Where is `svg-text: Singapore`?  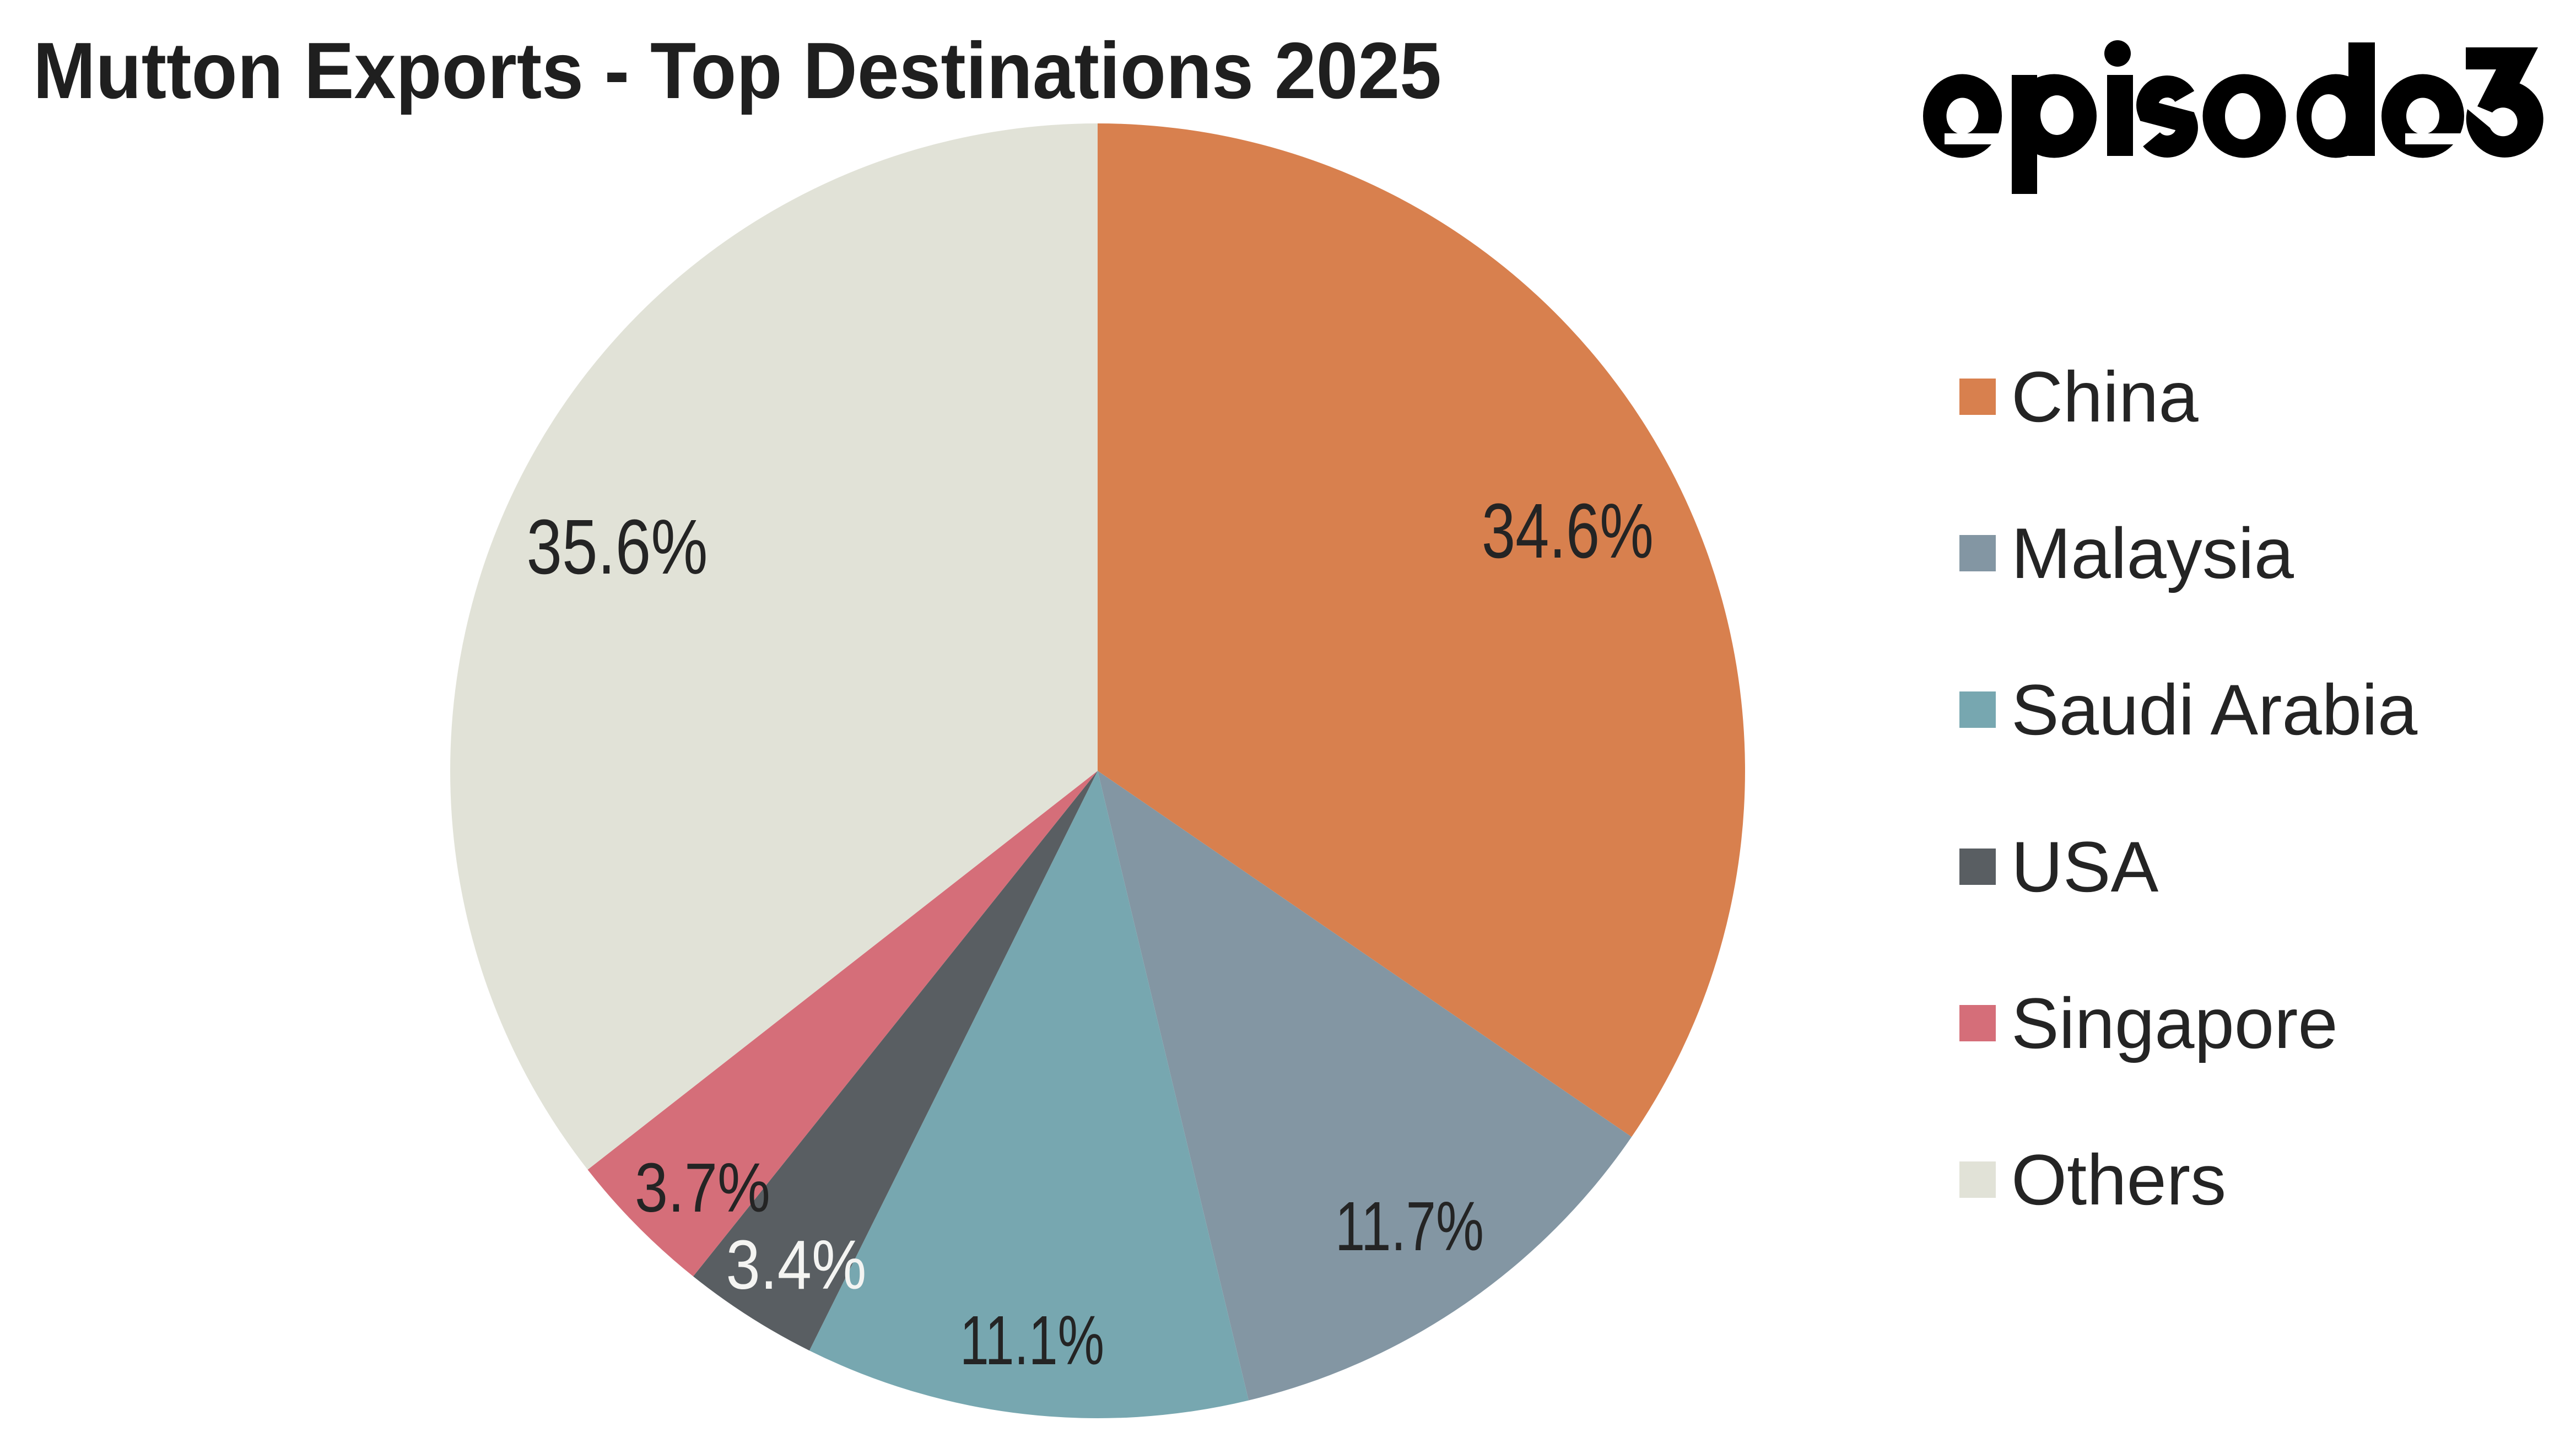 svg-text: Singapore is located at coordinates (2174, 1023).